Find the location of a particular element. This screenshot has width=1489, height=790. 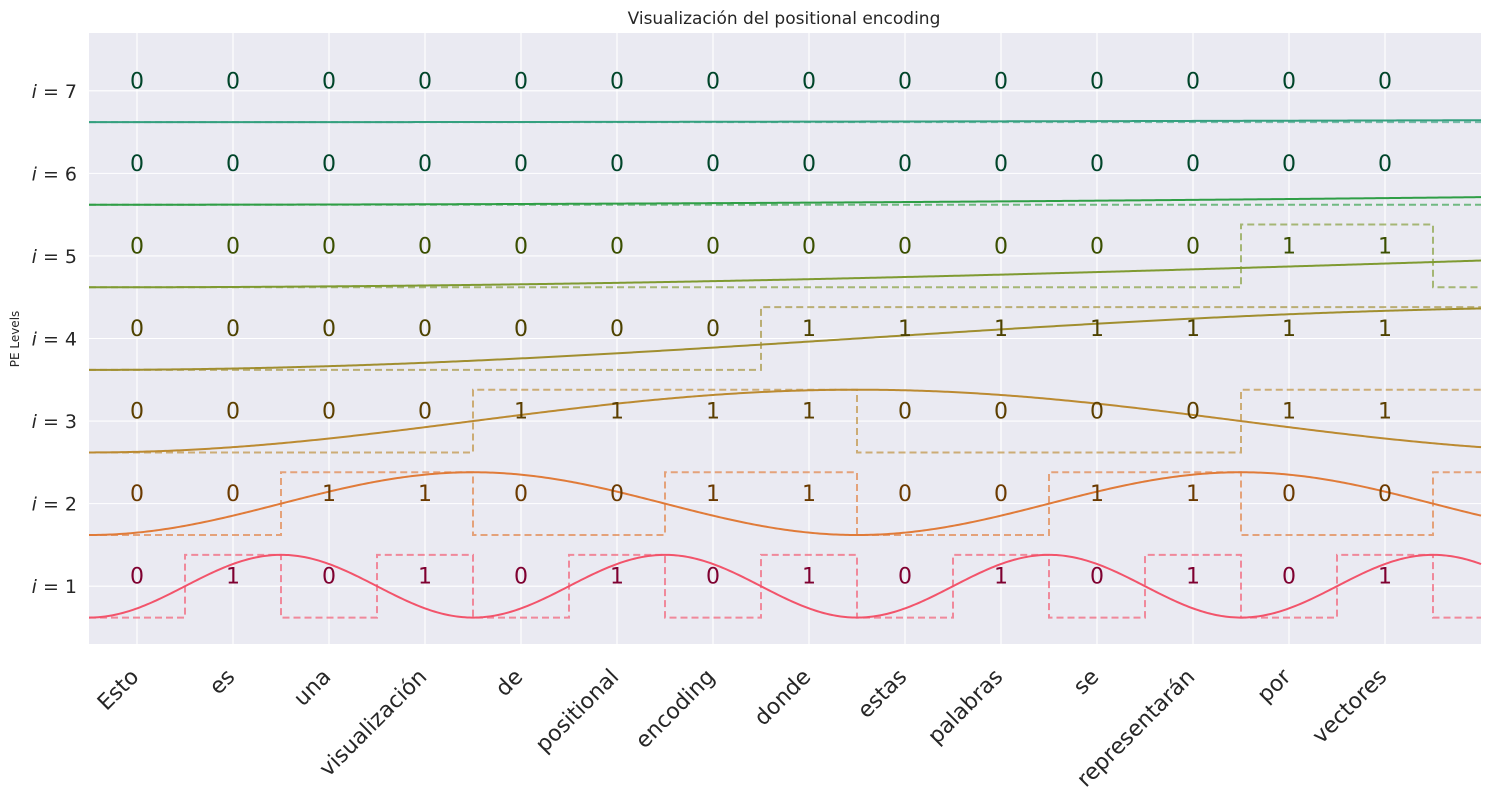

y-tick-label: i = 1 is located at coordinates (54, 587).